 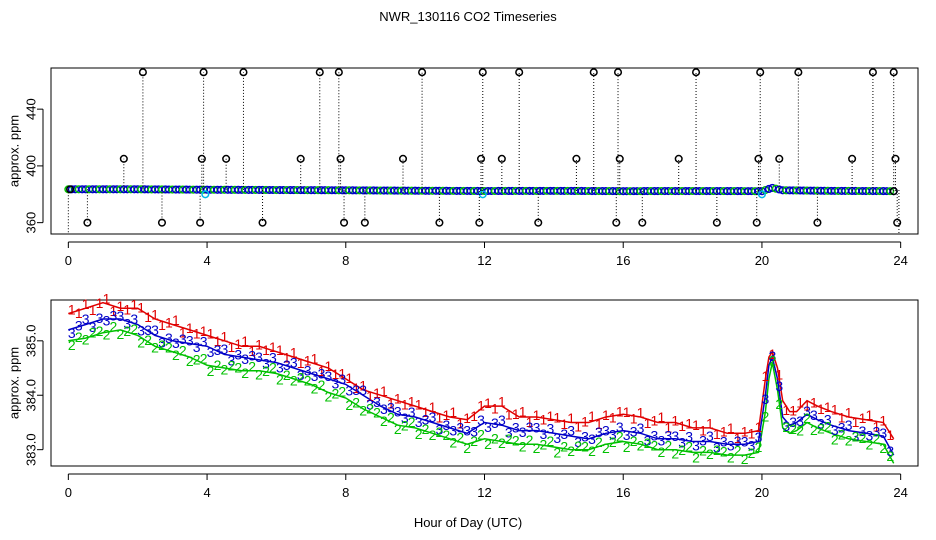 What do you see at coordinates (345, 260) in the screenshot?
I see `top-x-tick-label: 8` at bounding box center [345, 260].